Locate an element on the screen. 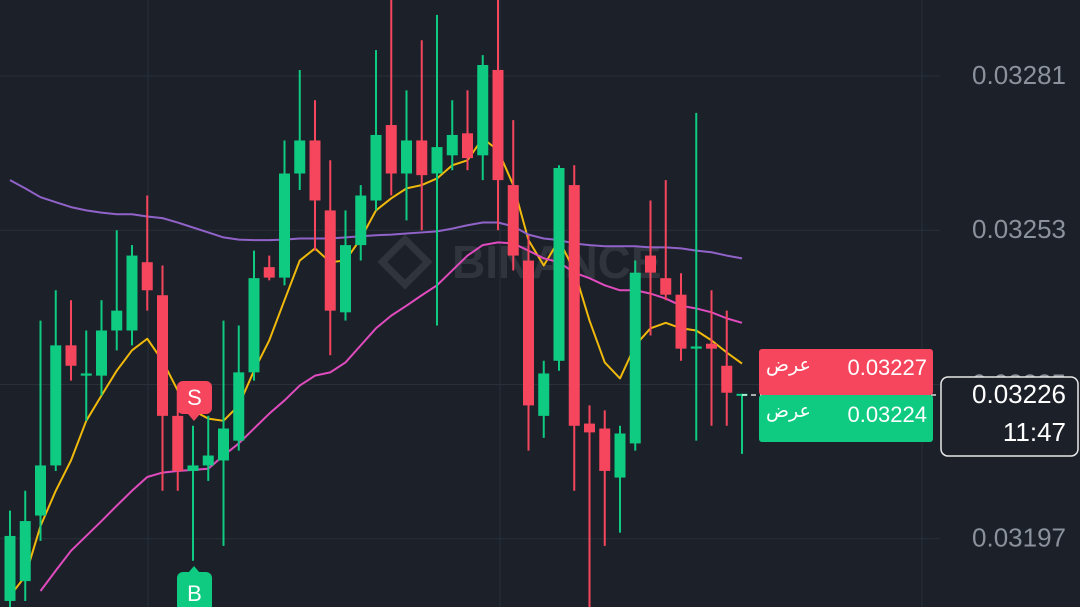 This screenshot has width=1080, height=607. ask-price: 0.03227 is located at coordinates (887, 367).